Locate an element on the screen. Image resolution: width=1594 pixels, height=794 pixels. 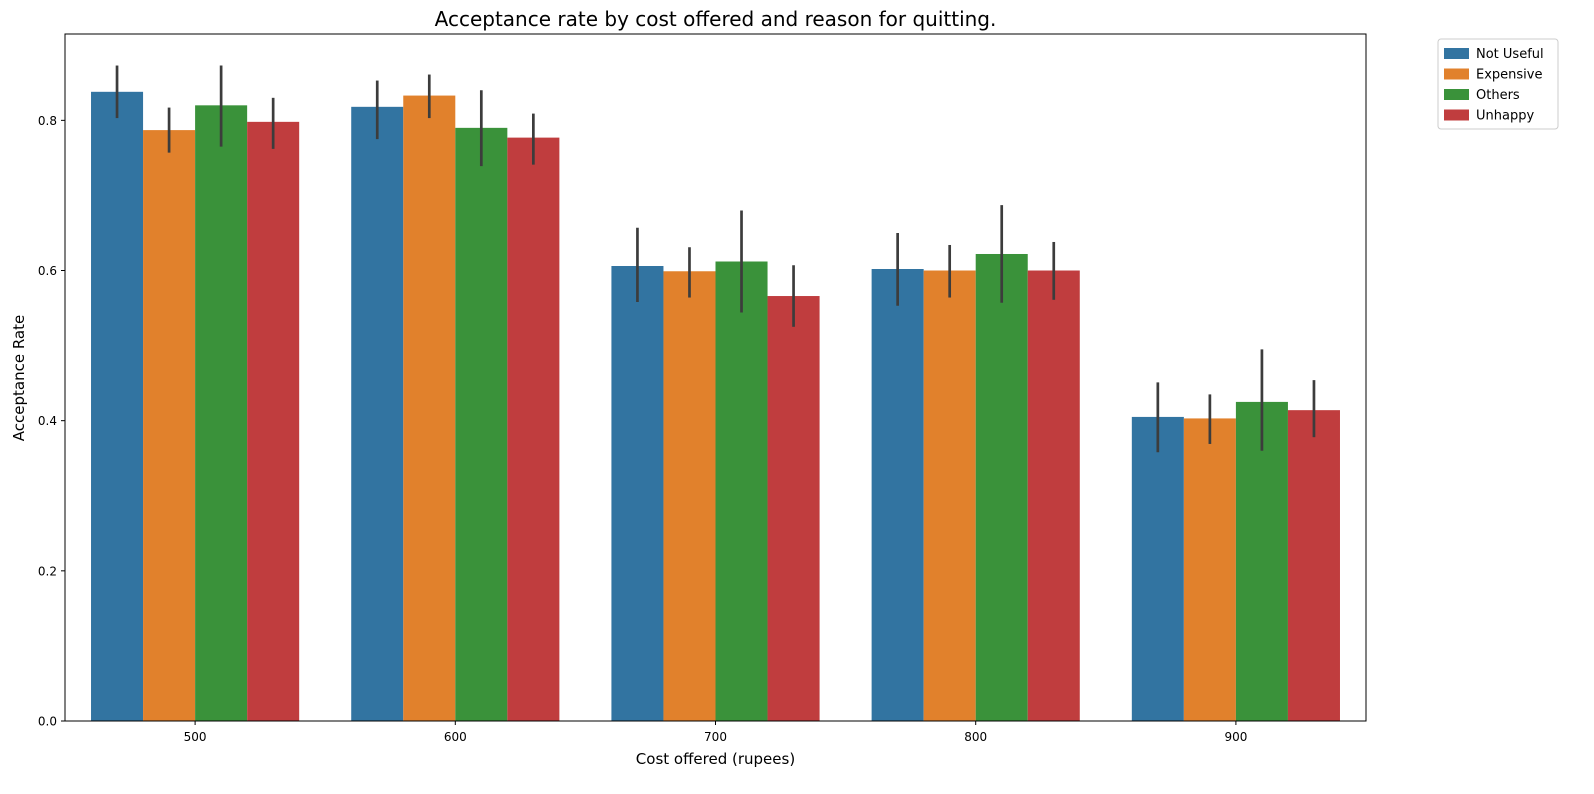
legend: Not Useful Expensive Others Unhappy is located at coordinates (1498, 84).